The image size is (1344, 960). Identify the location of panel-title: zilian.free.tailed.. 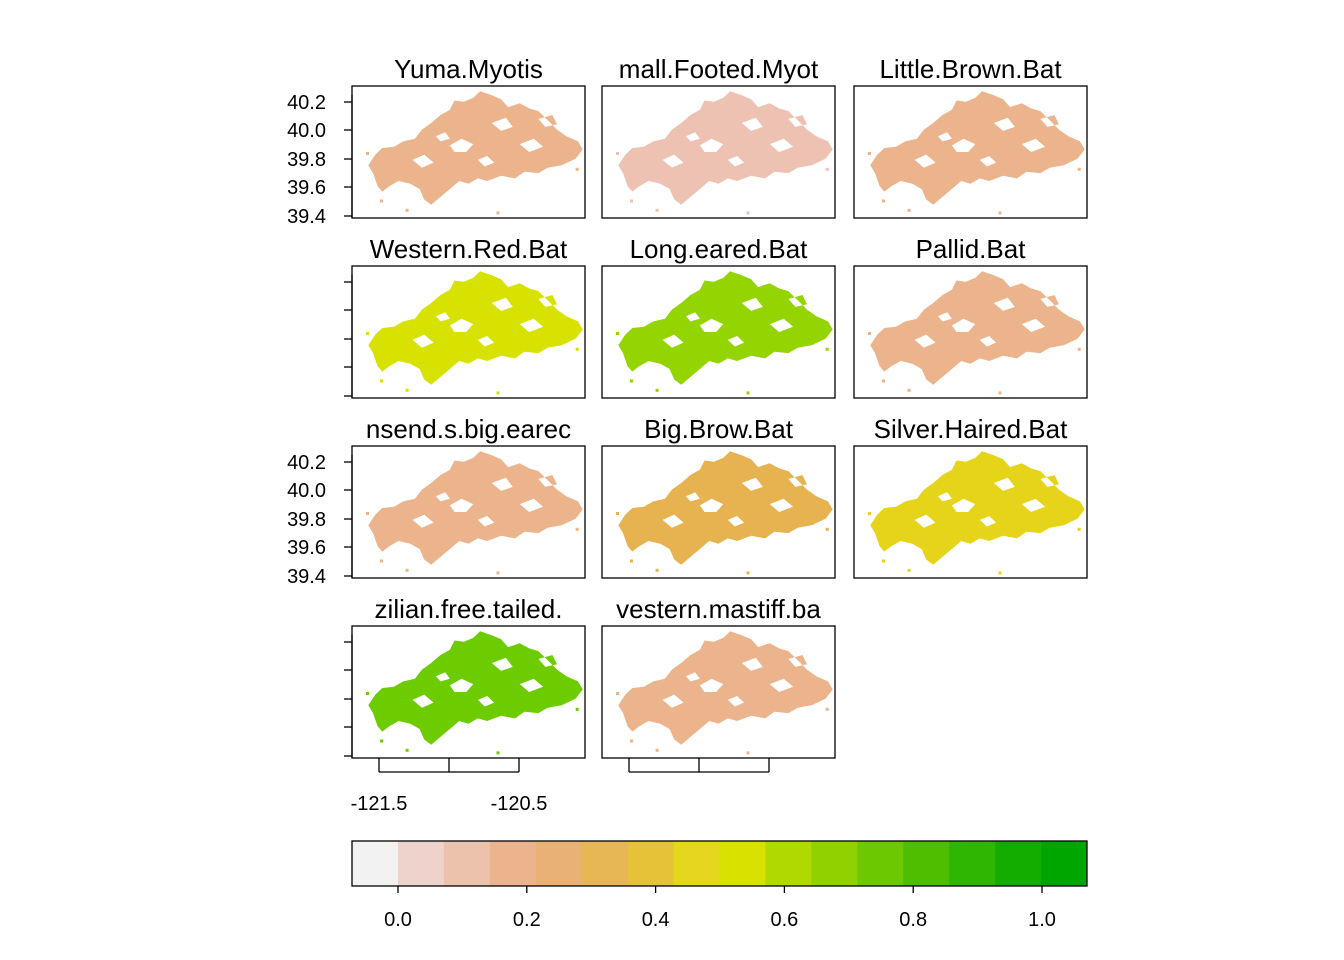
(469, 609).